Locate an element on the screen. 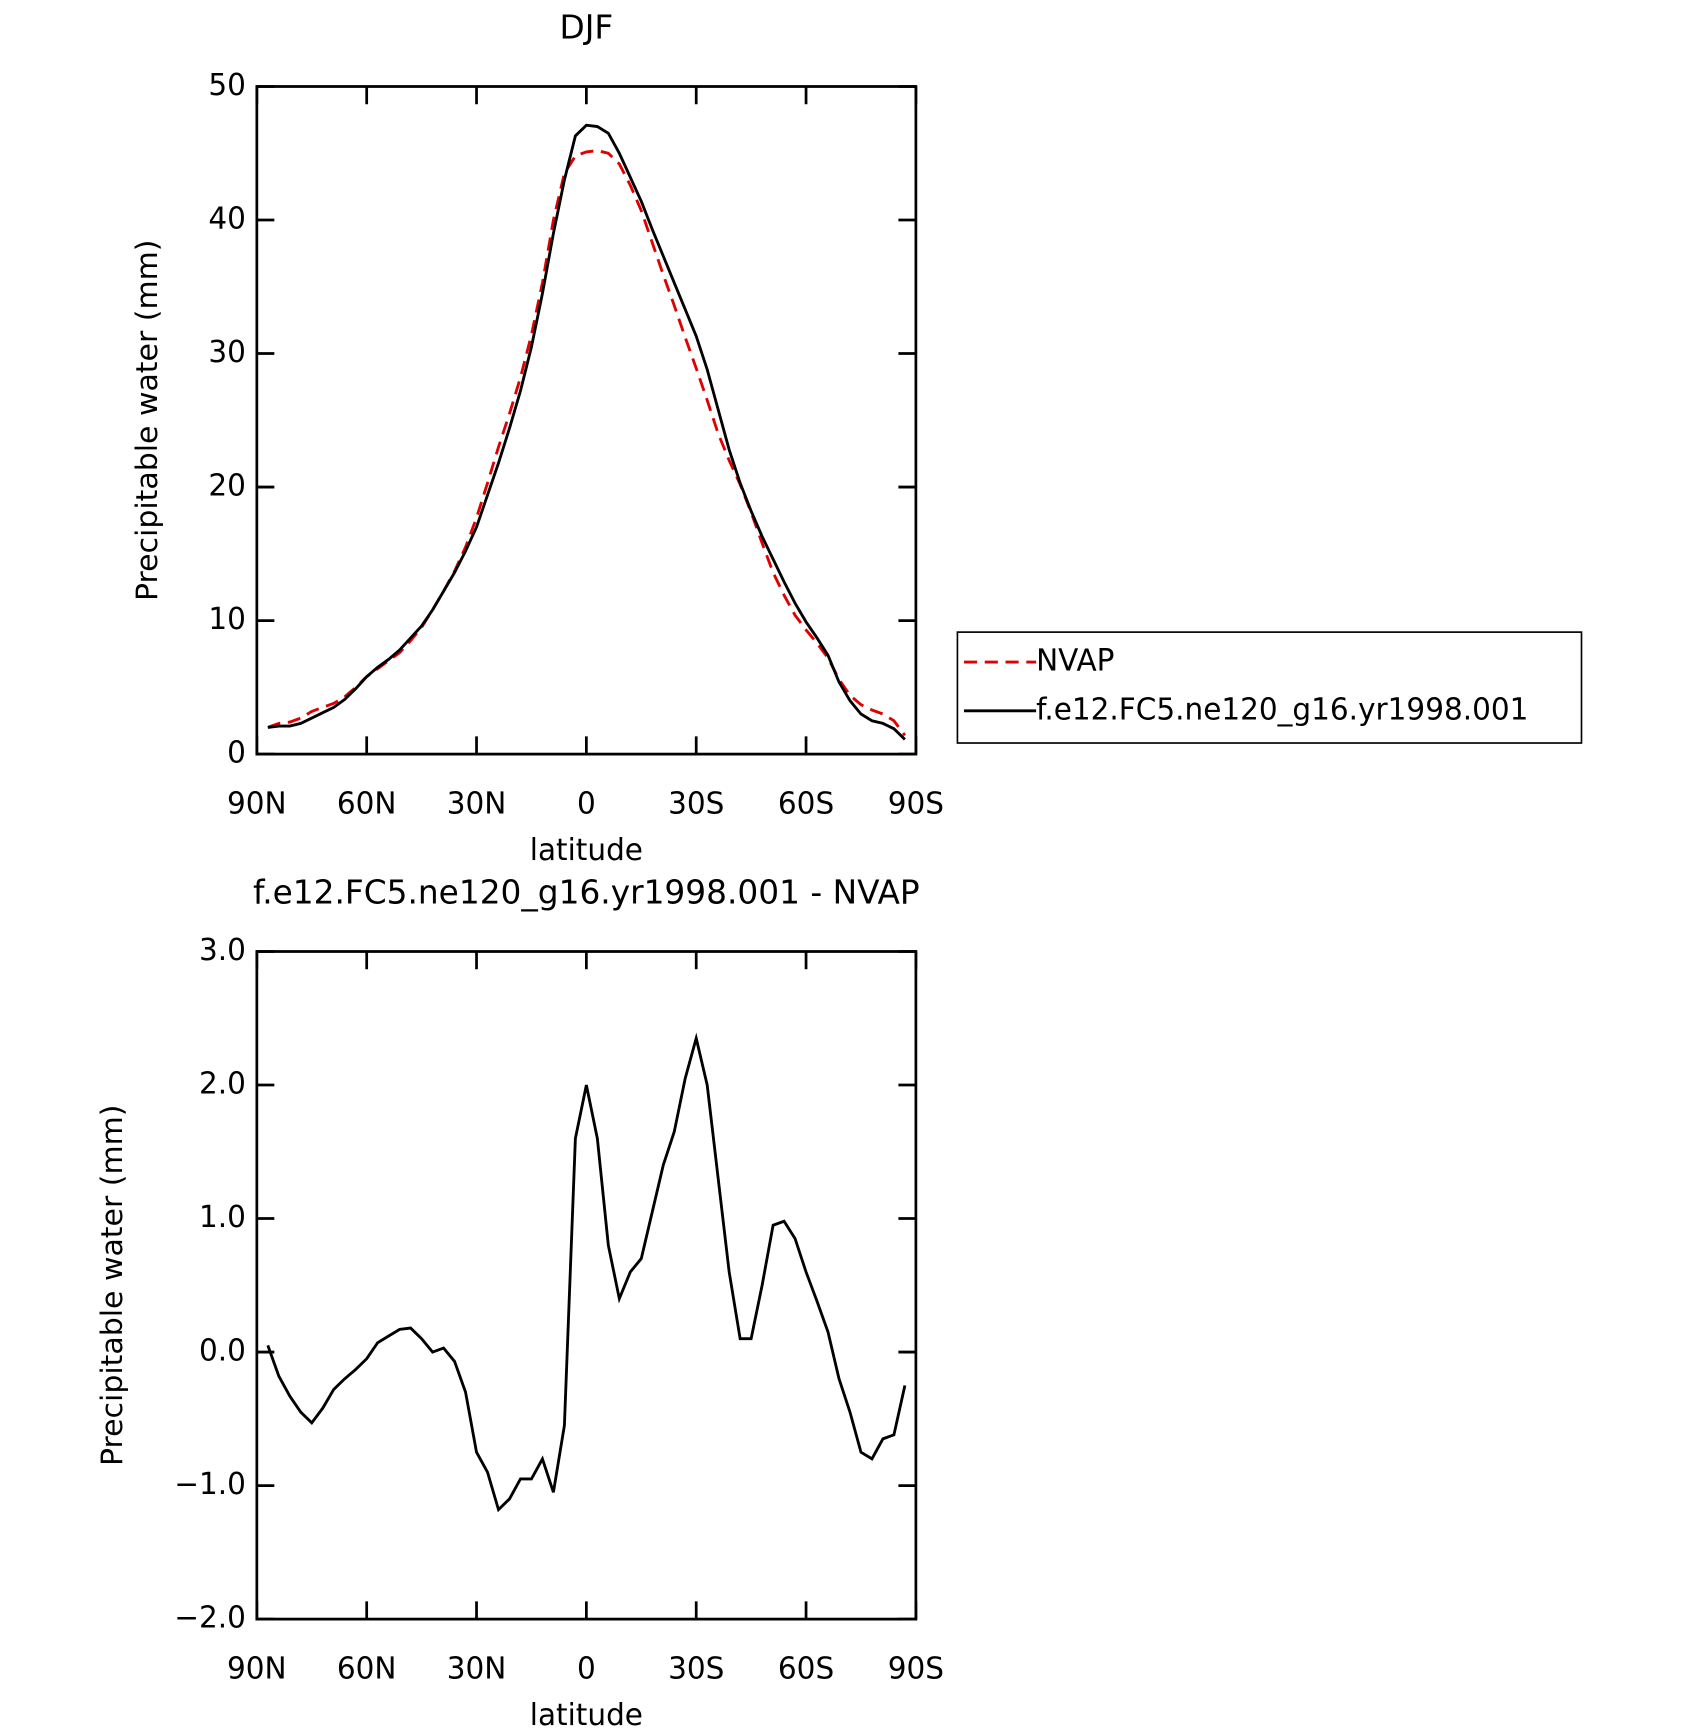 The width and height of the screenshot is (1705, 1730). legend-box is located at coordinates (1269, 687).